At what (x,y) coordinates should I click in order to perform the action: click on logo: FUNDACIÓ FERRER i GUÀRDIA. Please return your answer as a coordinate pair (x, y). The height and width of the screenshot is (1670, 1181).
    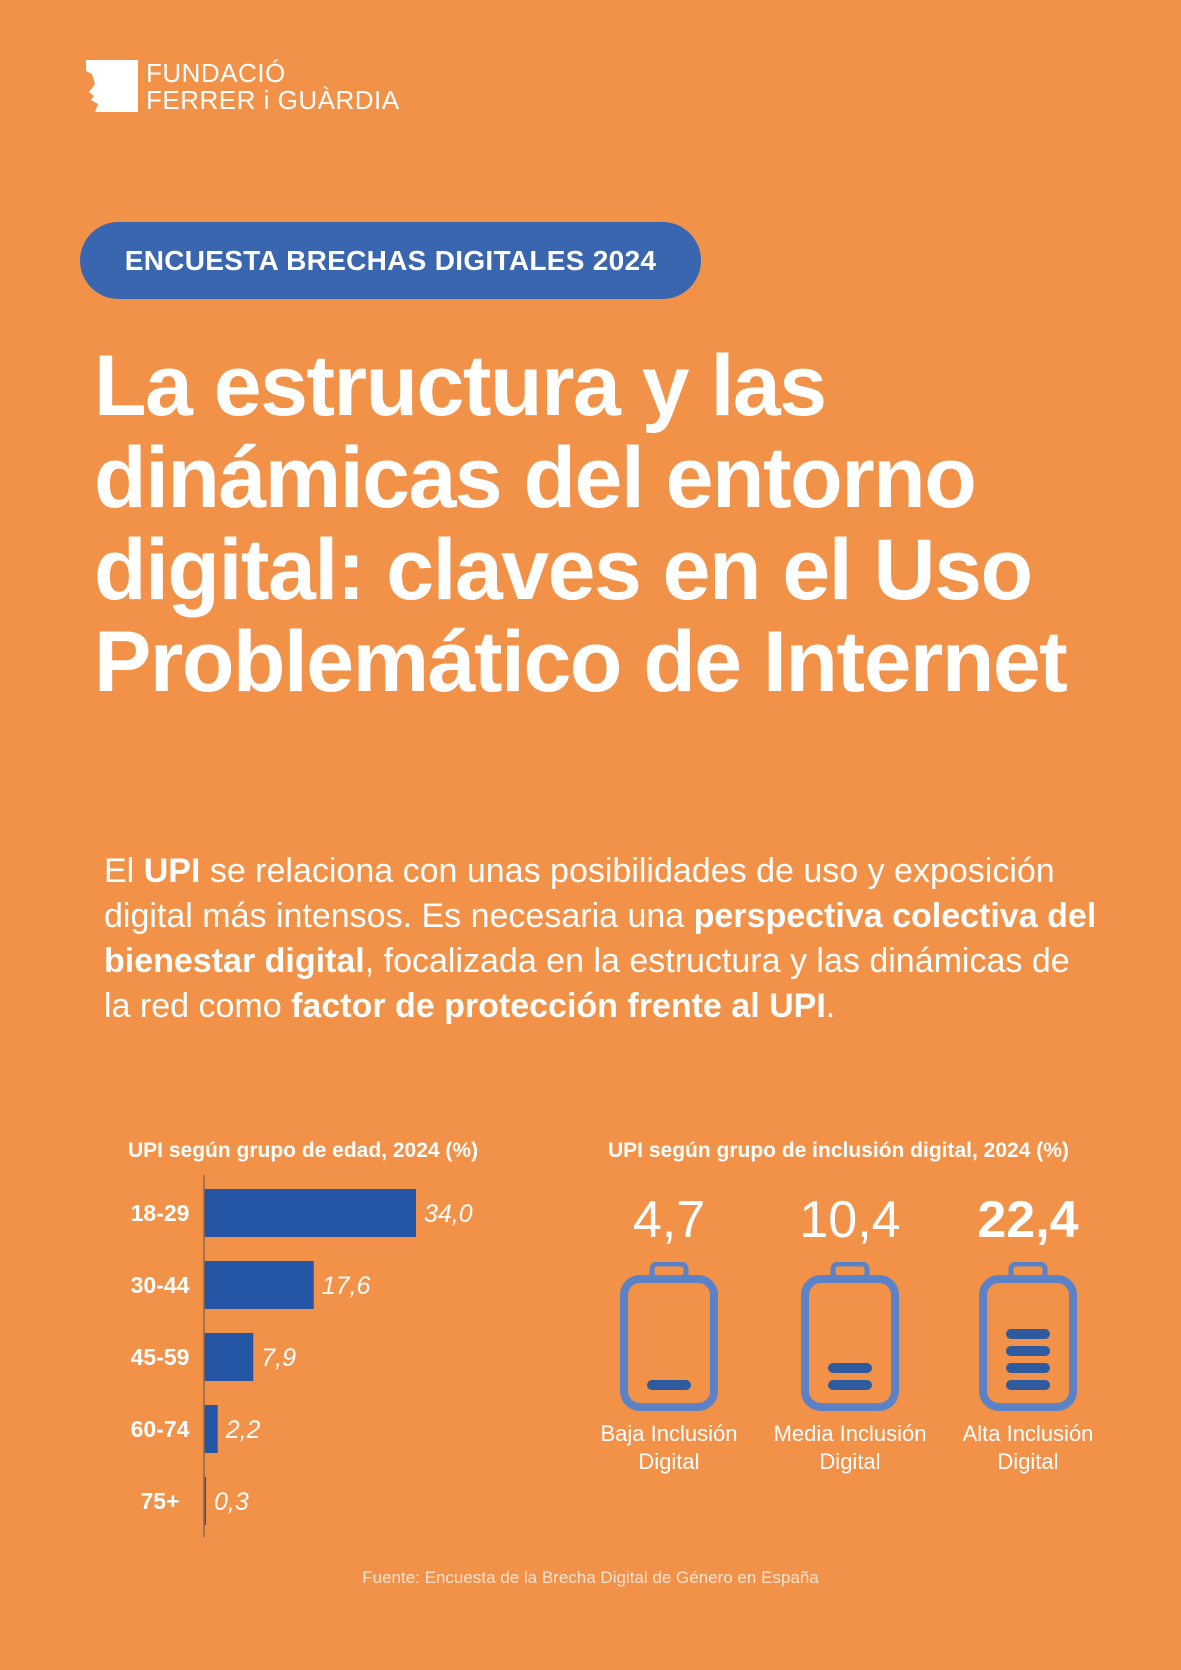
    Looking at the image, I should click on (251, 90).